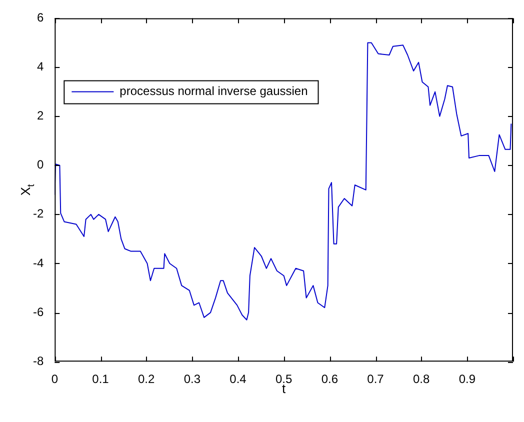 The height and width of the screenshot is (422, 524). Describe the element at coordinates (329, 379) in the screenshot. I see `x-tick-label: 0.6` at that location.